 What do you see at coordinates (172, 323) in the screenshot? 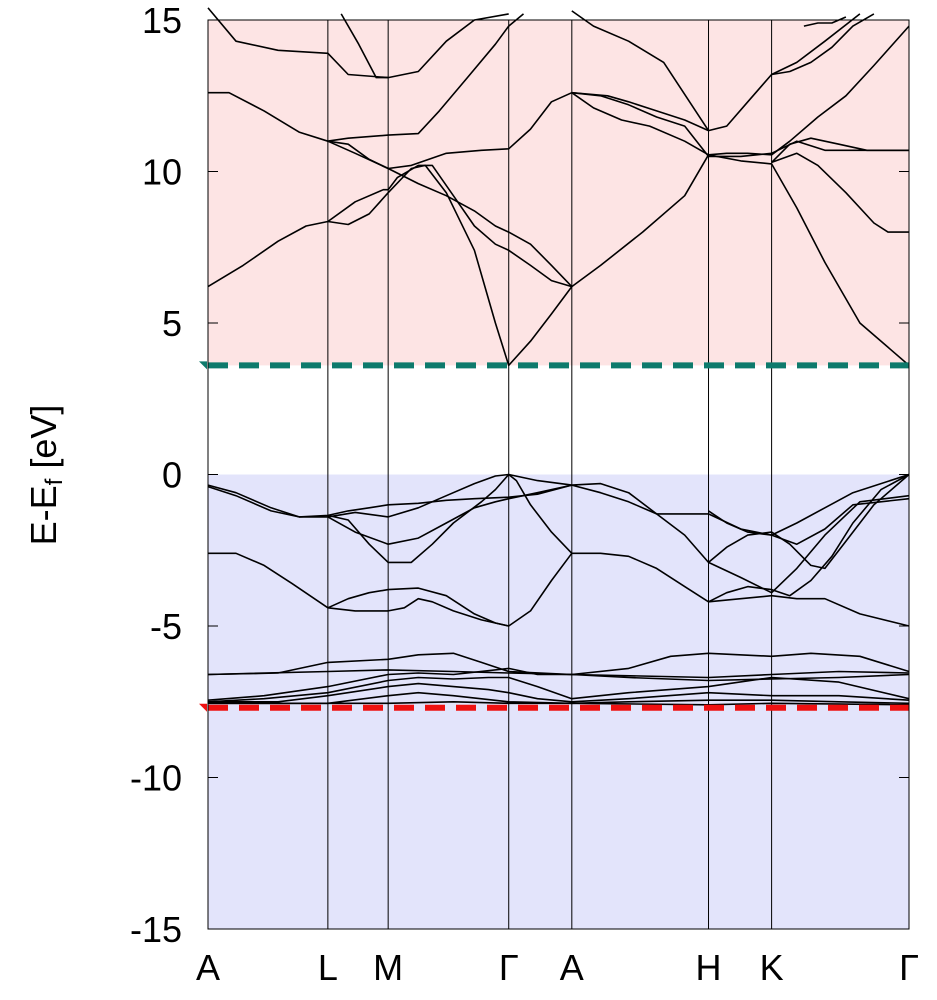
I see `y-tick-label: 5` at bounding box center [172, 323].